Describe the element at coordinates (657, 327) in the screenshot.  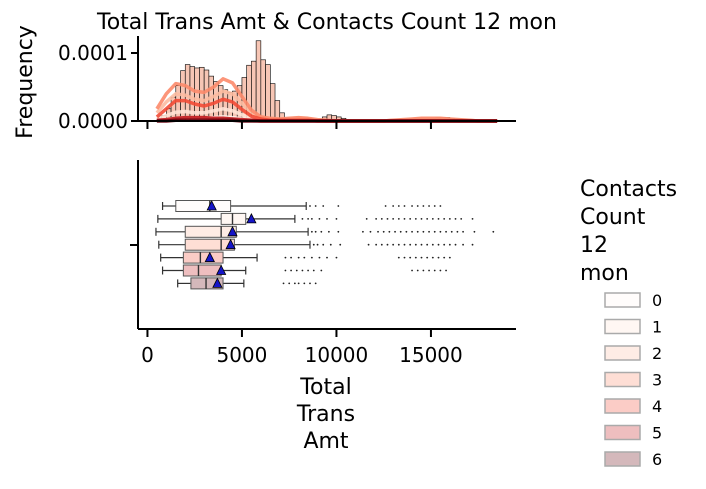
I see `legend-label: 1` at that location.